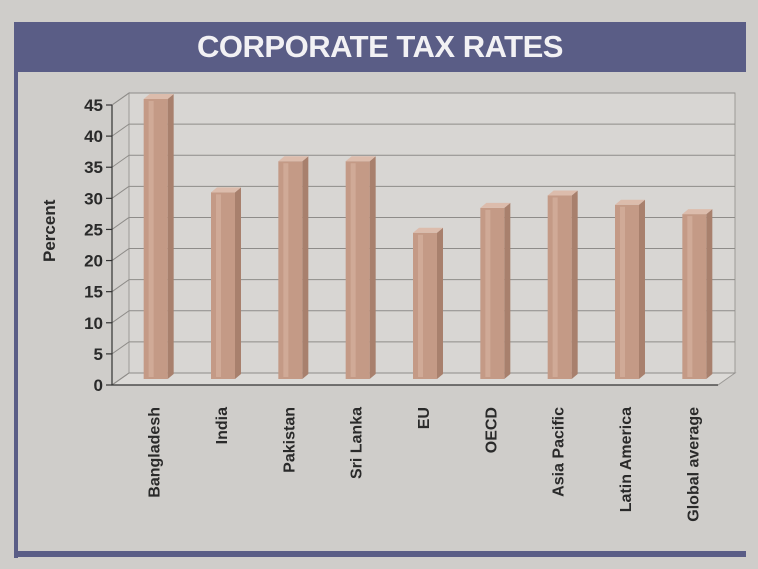  Describe the element at coordinates (626, 459) in the screenshot. I see `x-tick-label: Latin America` at that location.